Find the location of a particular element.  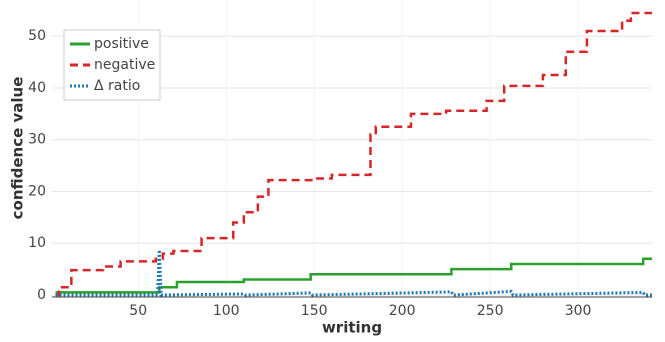

y-axis-label: confidence value is located at coordinates (18, 148).